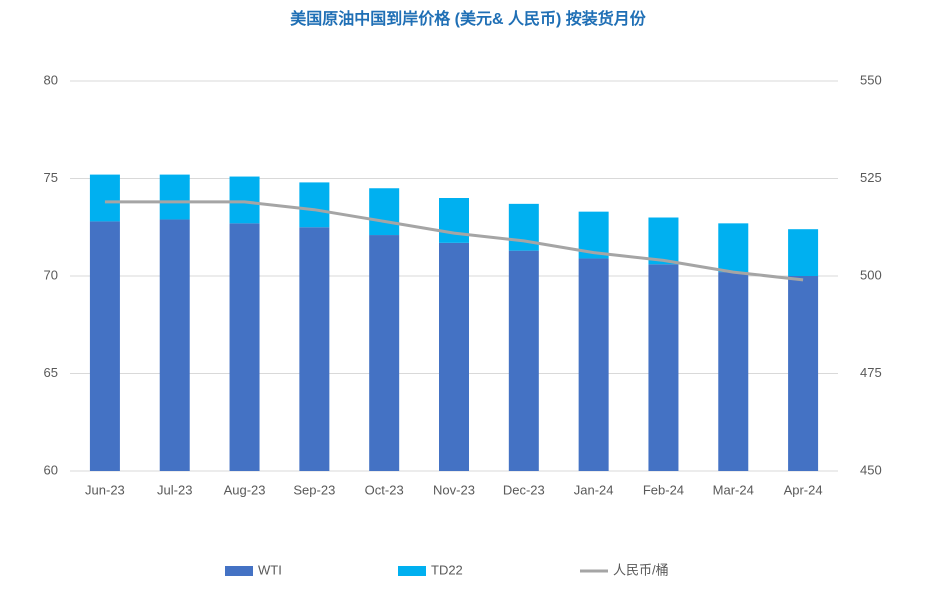  Describe the element at coordinates (51, 274) in the screenshot. I see `y-tick-label: 70` at that location.